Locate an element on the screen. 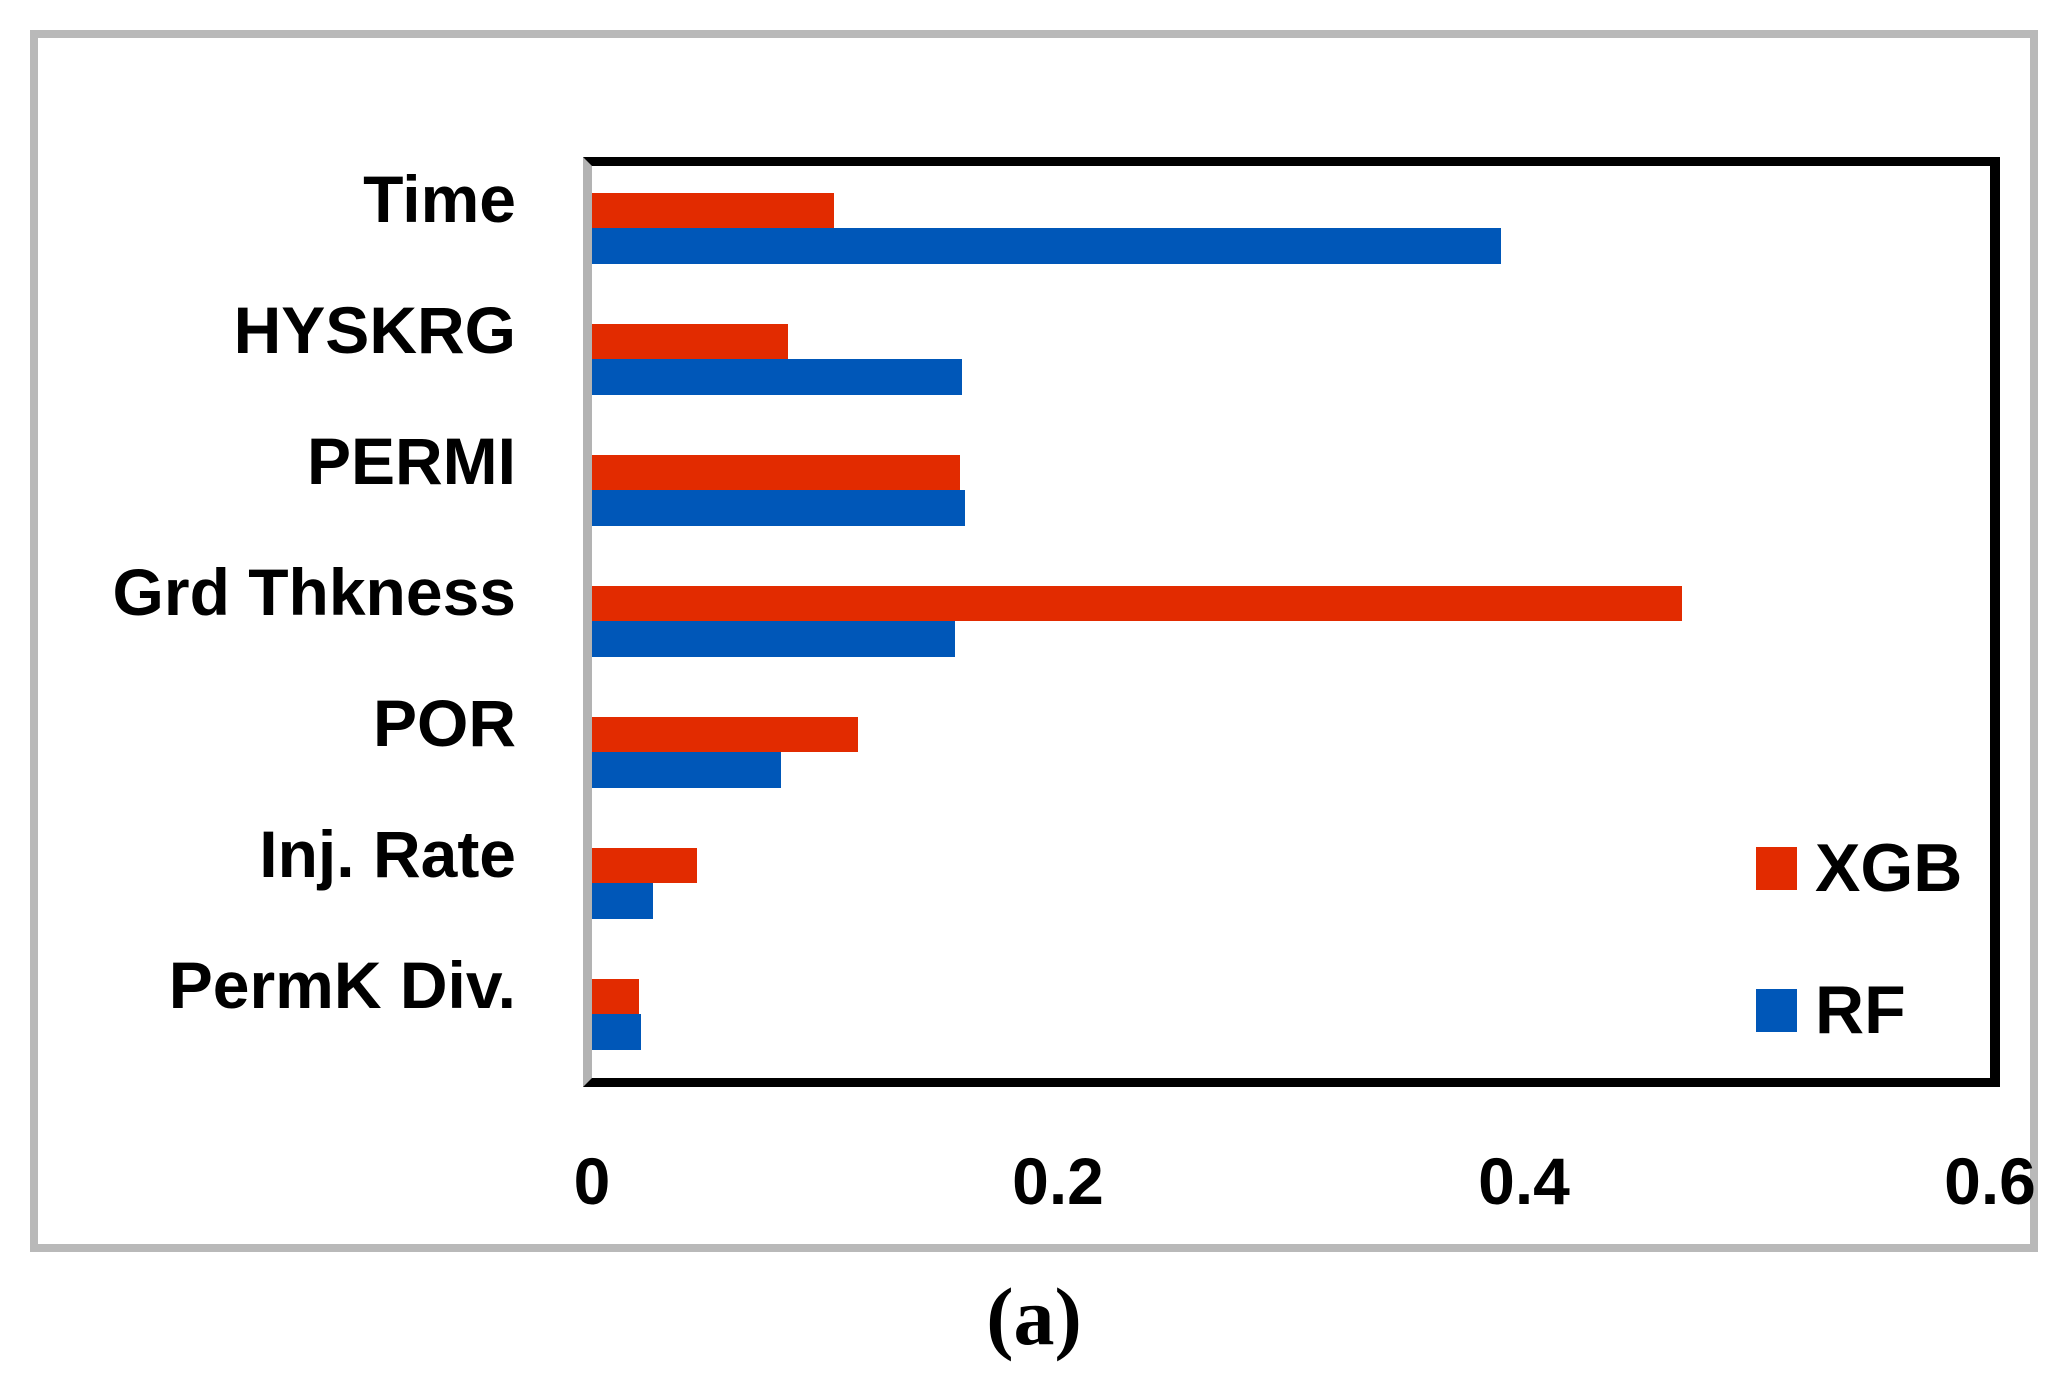 The height and width of the screenshot is (1384, 2068). x-tick-label-0-6: 0.6 is located at coordinates (1990, 1181).